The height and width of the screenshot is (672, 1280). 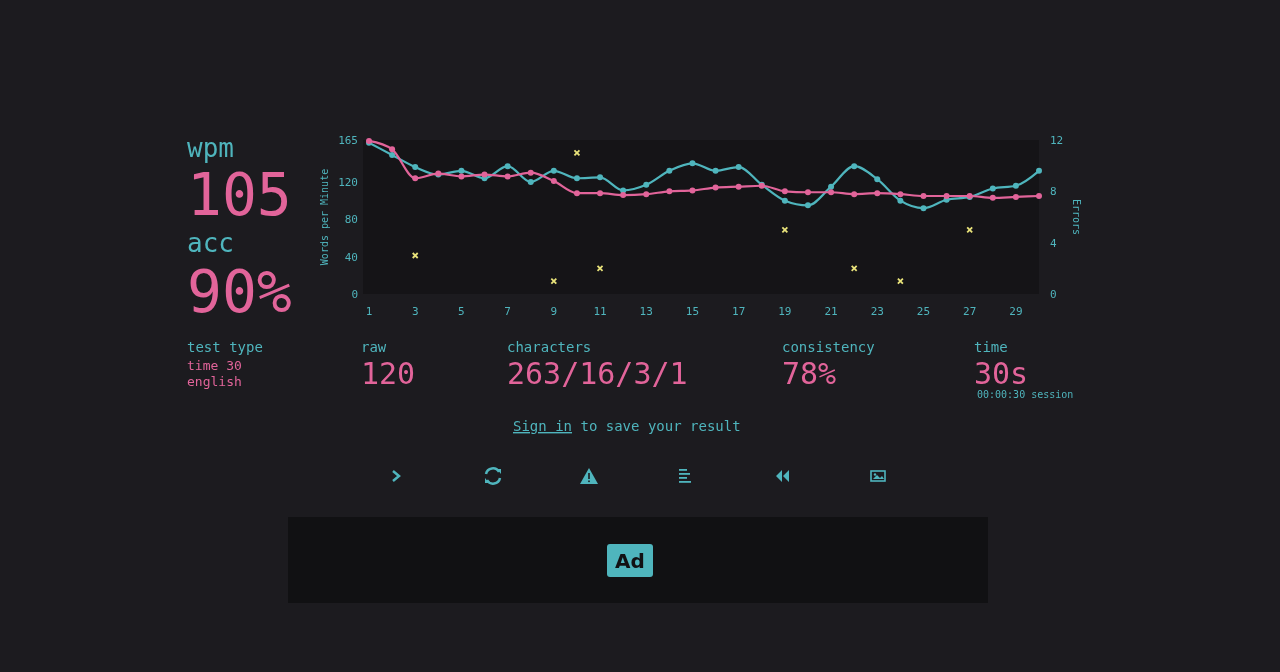 What do you see at coordinates (692, 311) in the screenshot?
I see `x-tick-label: 15` at bounding box center [692, 311].